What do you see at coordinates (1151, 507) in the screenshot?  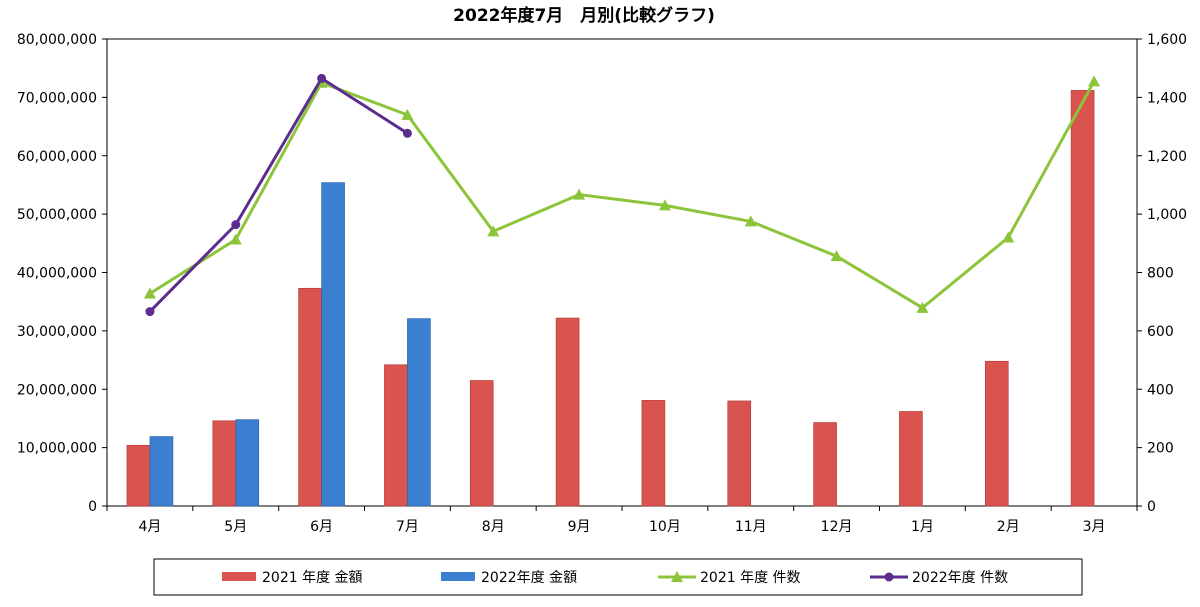 I see `right-tick-label: 0` at bounding box center [1151, 507].